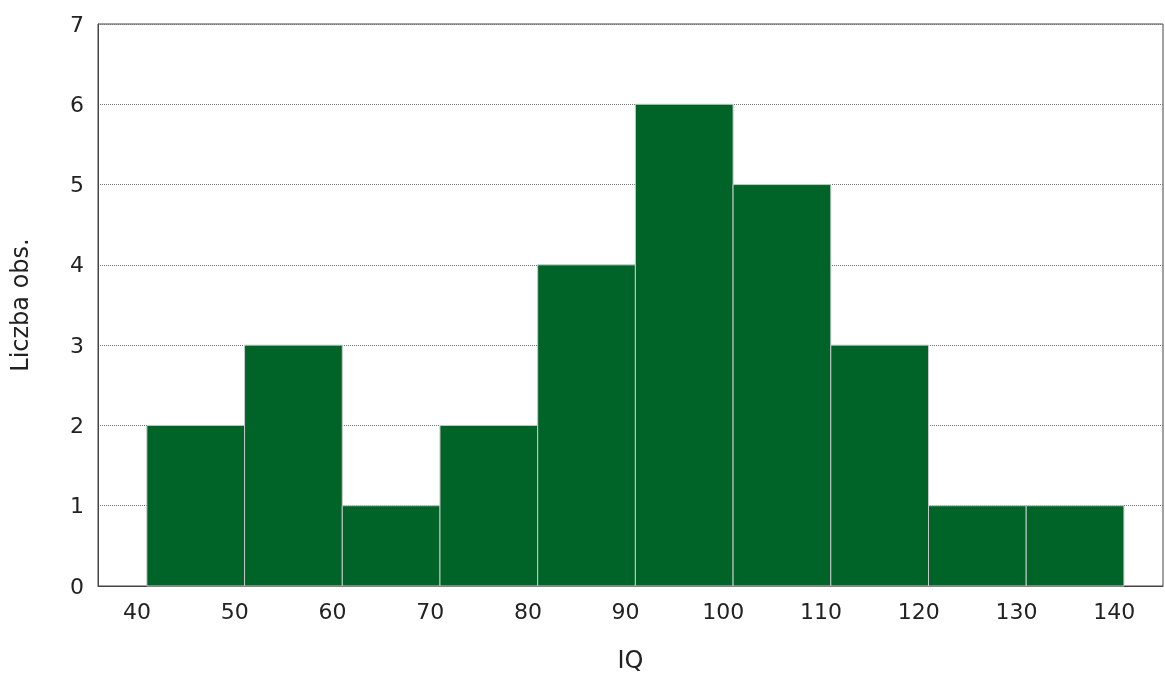 The width and height of the screenshot is (1165, 682). I want to click on y-tick-label: 5, so click(77, 185).